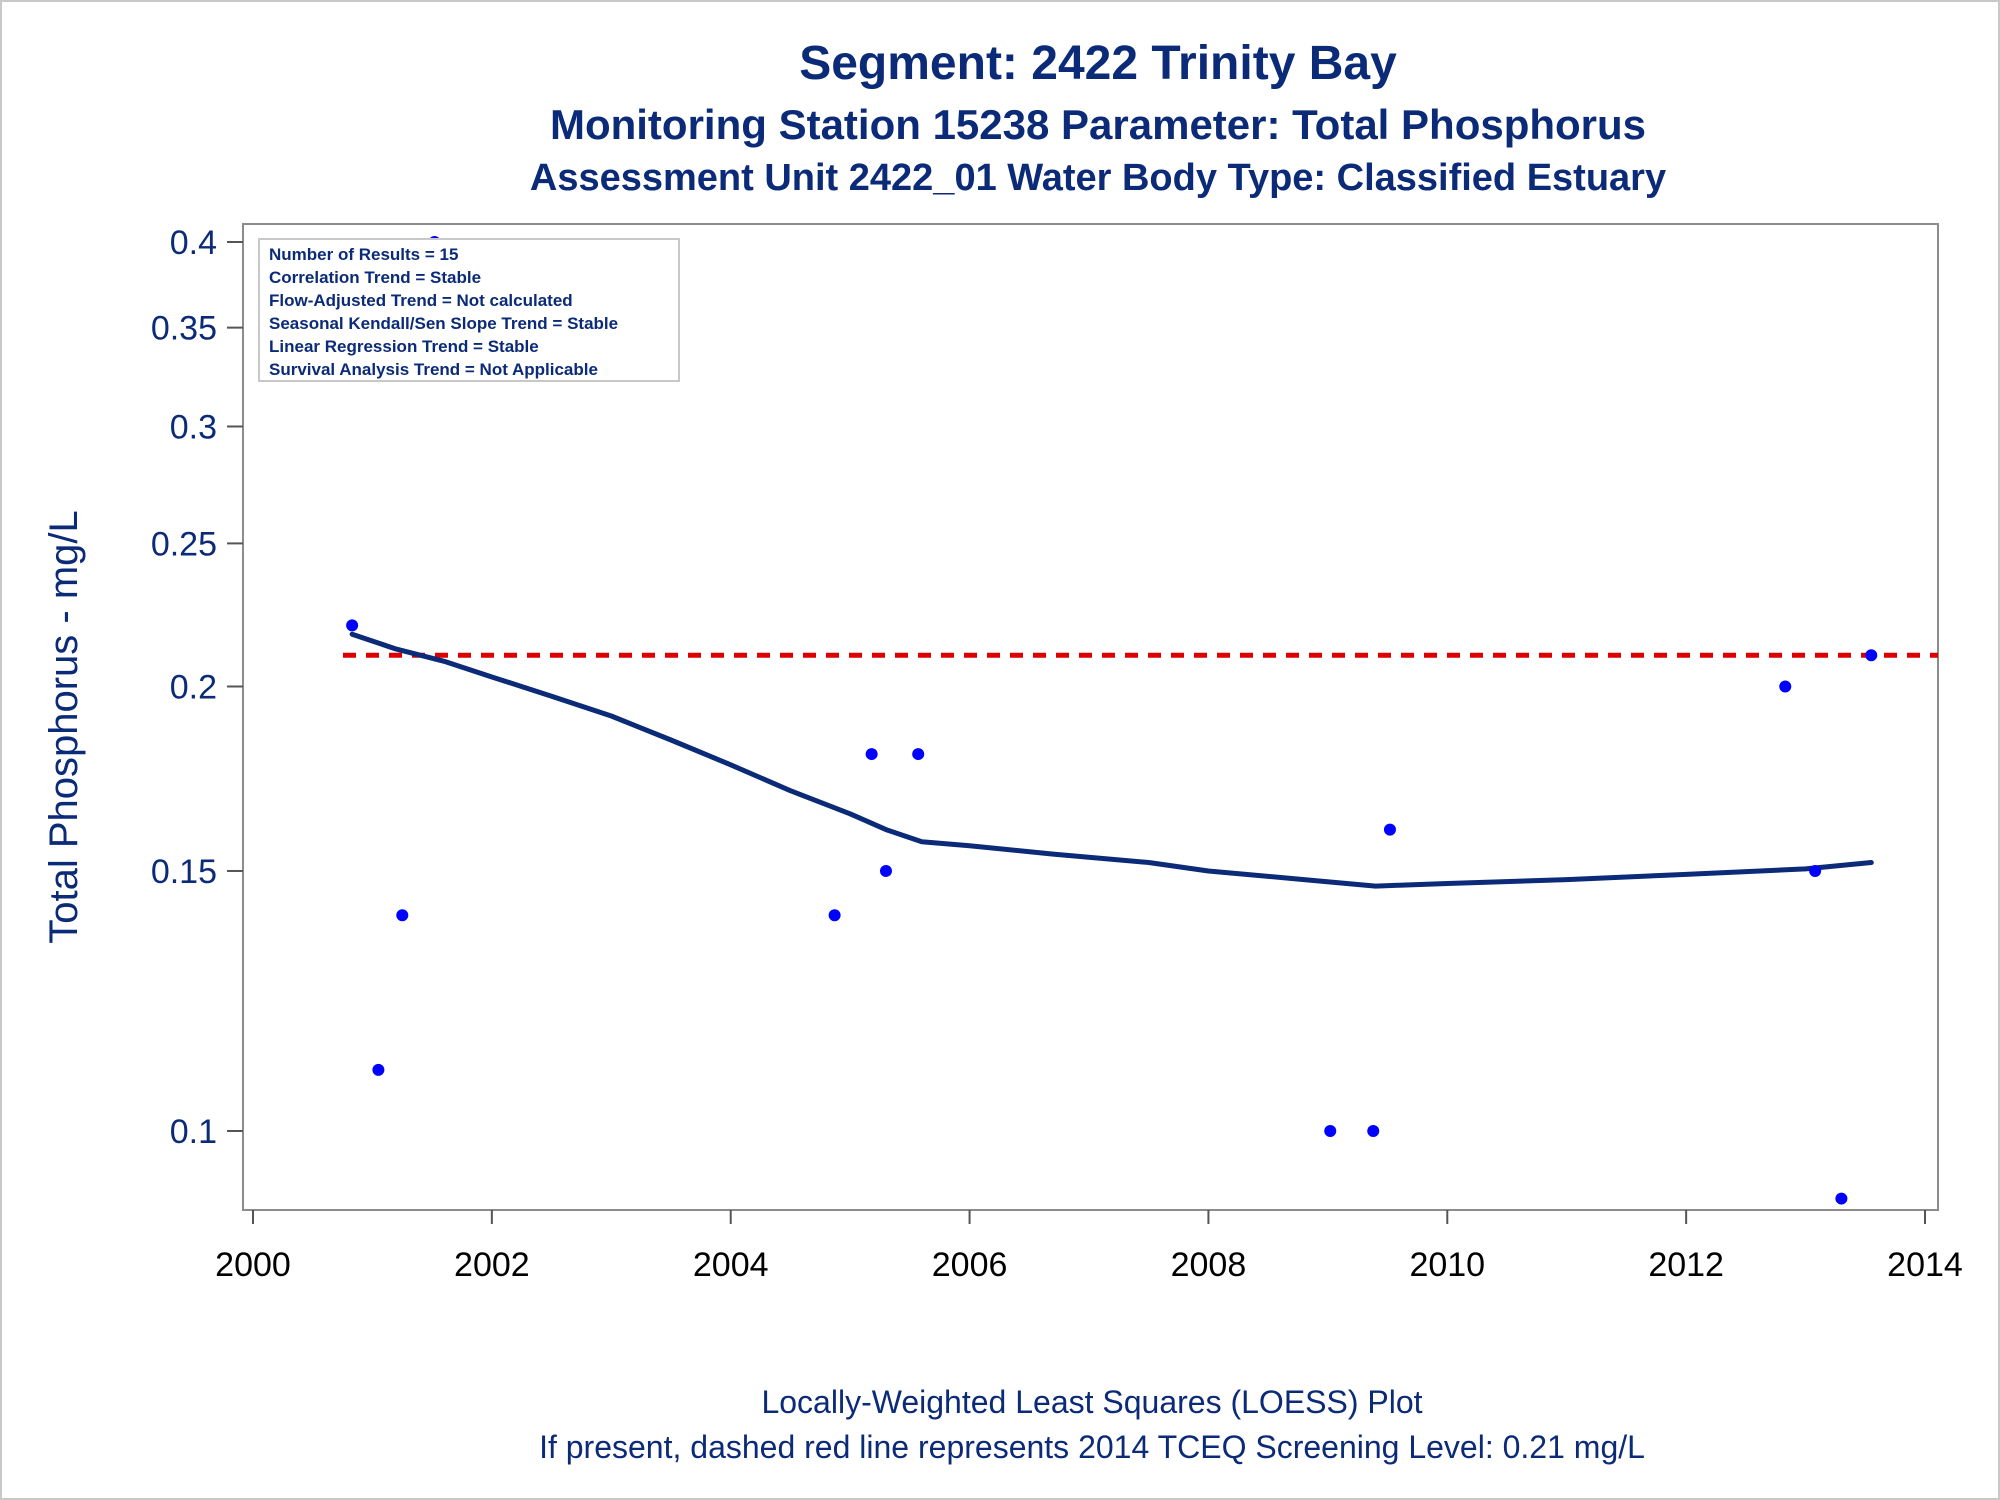  I want to click on y-tick-label: 0.2, so click(193, 688).